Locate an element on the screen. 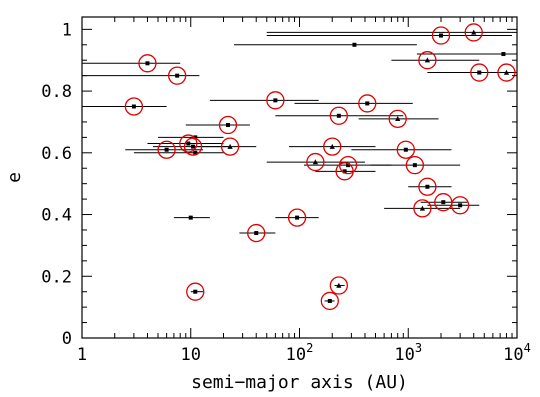 This screenshot has height=397, width=540. x-tick-label: 10 is located at coordinates (191, 355).